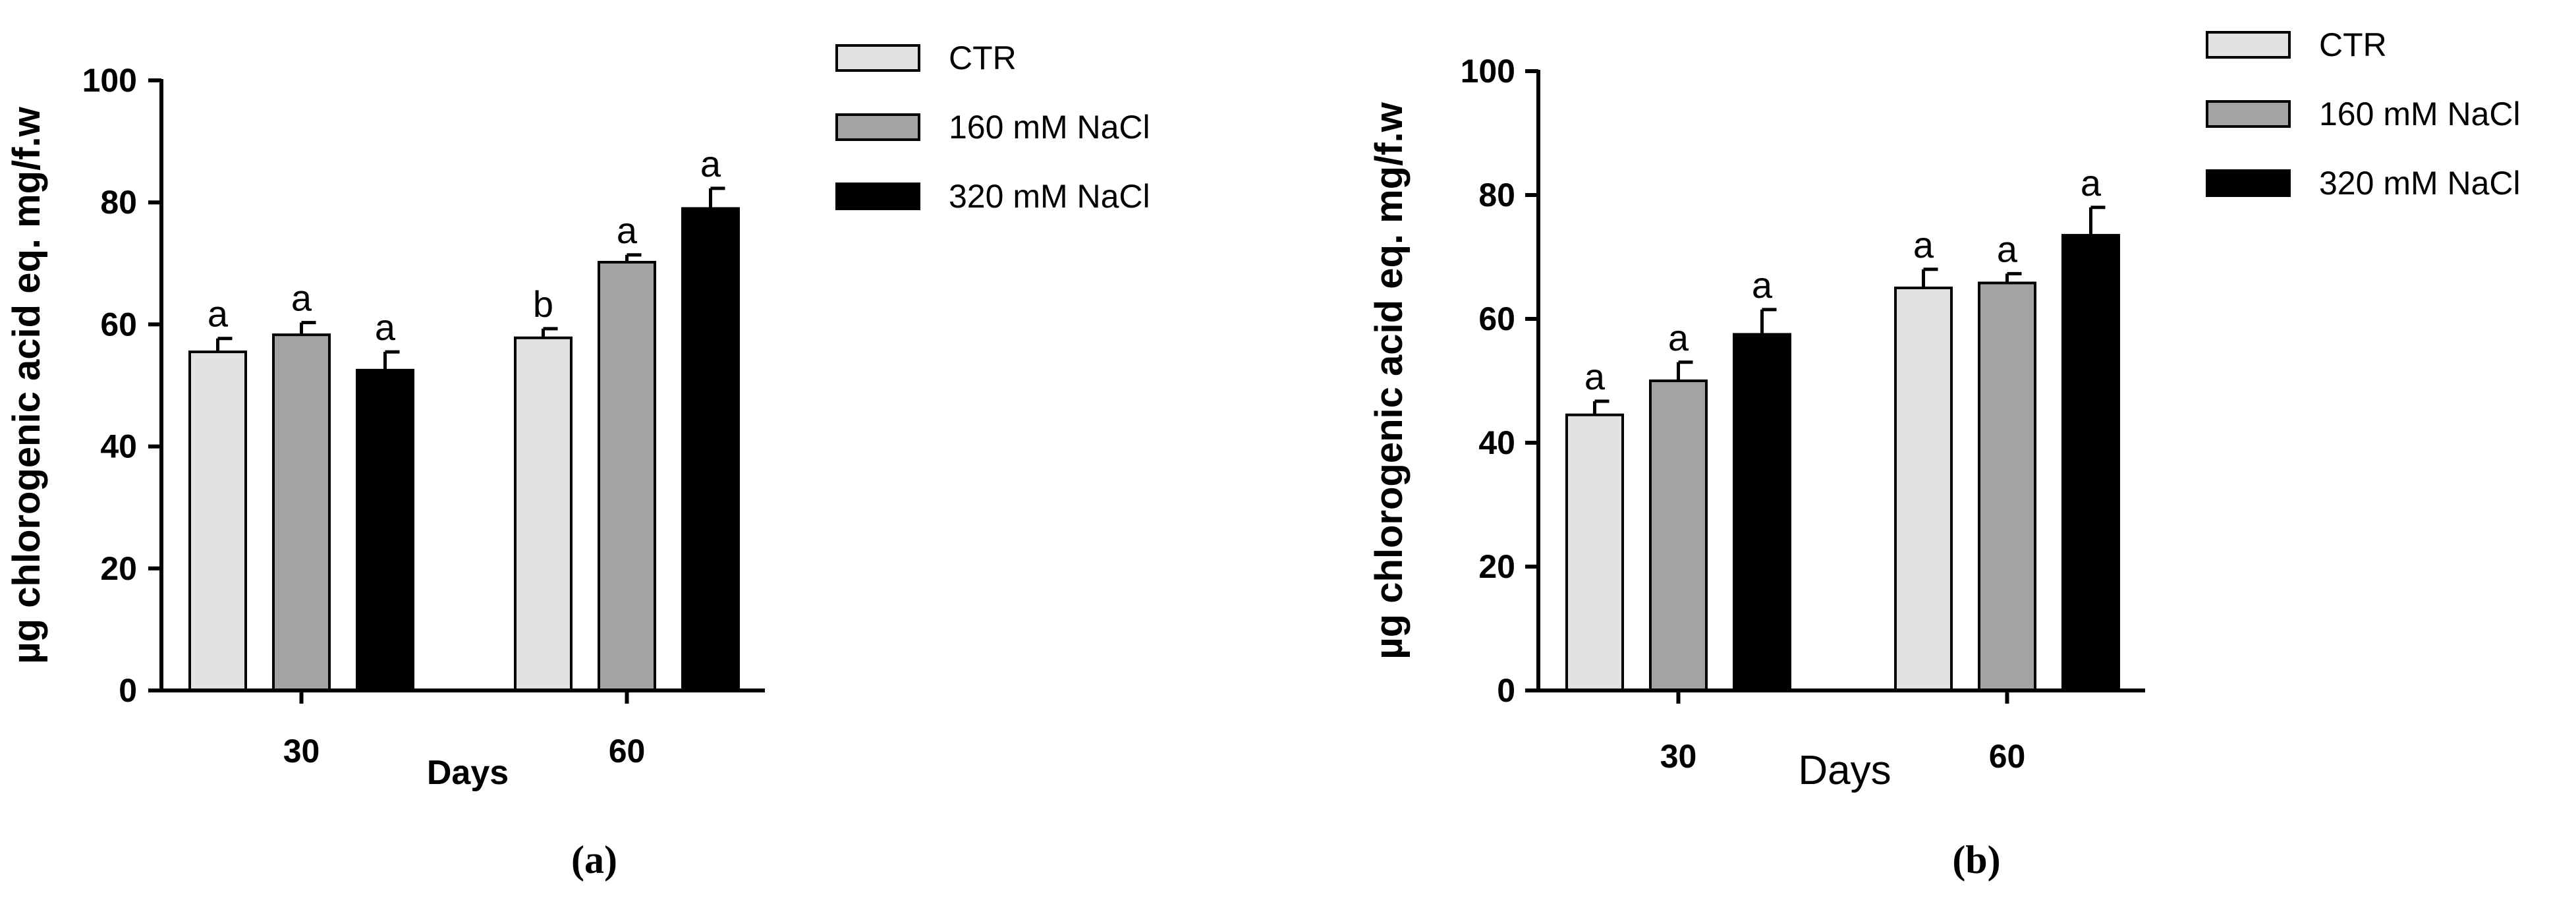 The width and height of the screenshot is (2576, 898). I want to click on significance-letter: b, so click(543, 304).